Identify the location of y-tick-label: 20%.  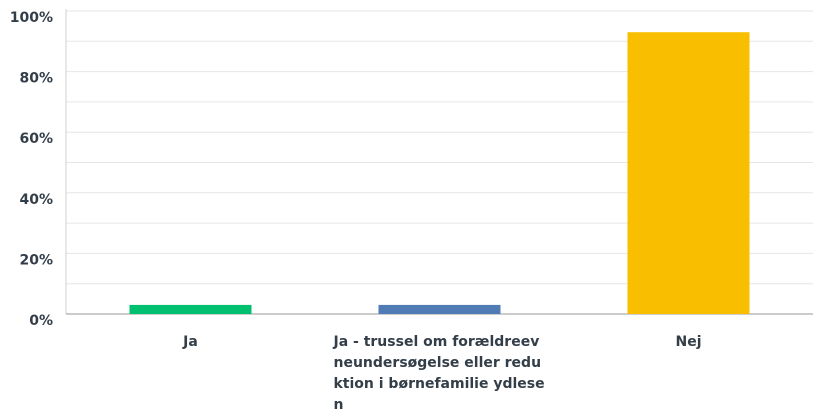
(36, 260).